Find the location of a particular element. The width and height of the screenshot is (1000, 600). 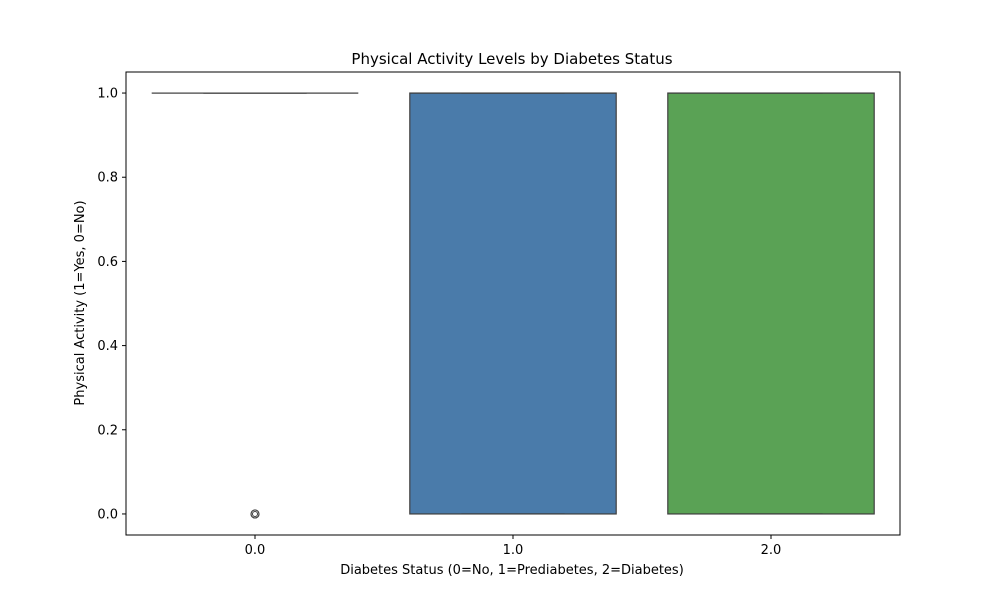

x-tick-label: 1.0 is located at coordinates (513, 550).